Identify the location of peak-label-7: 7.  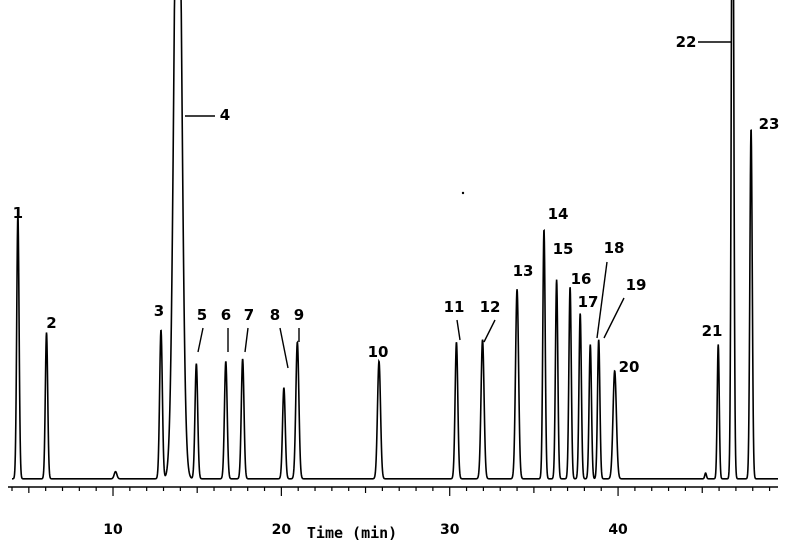
(249, 315).